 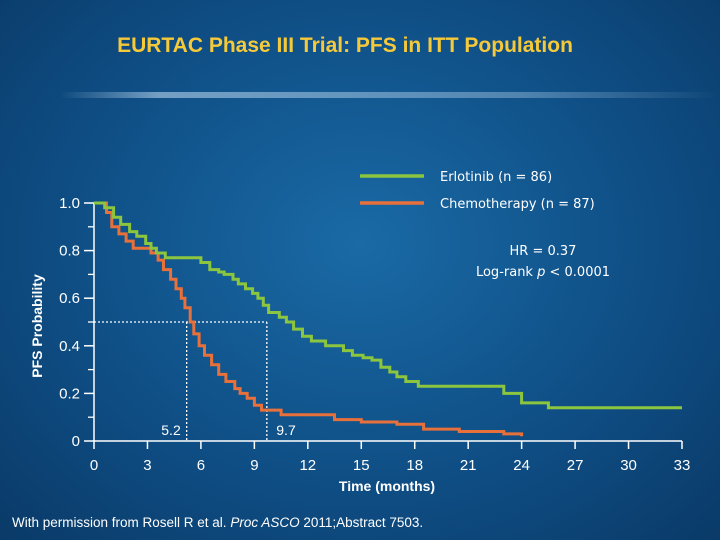 What do you see at coordinates (496, 177) in the screenshot?
I see `legend-erlotinib-label: Erlotinib (n = 86)` at bounding box center [496, 177].